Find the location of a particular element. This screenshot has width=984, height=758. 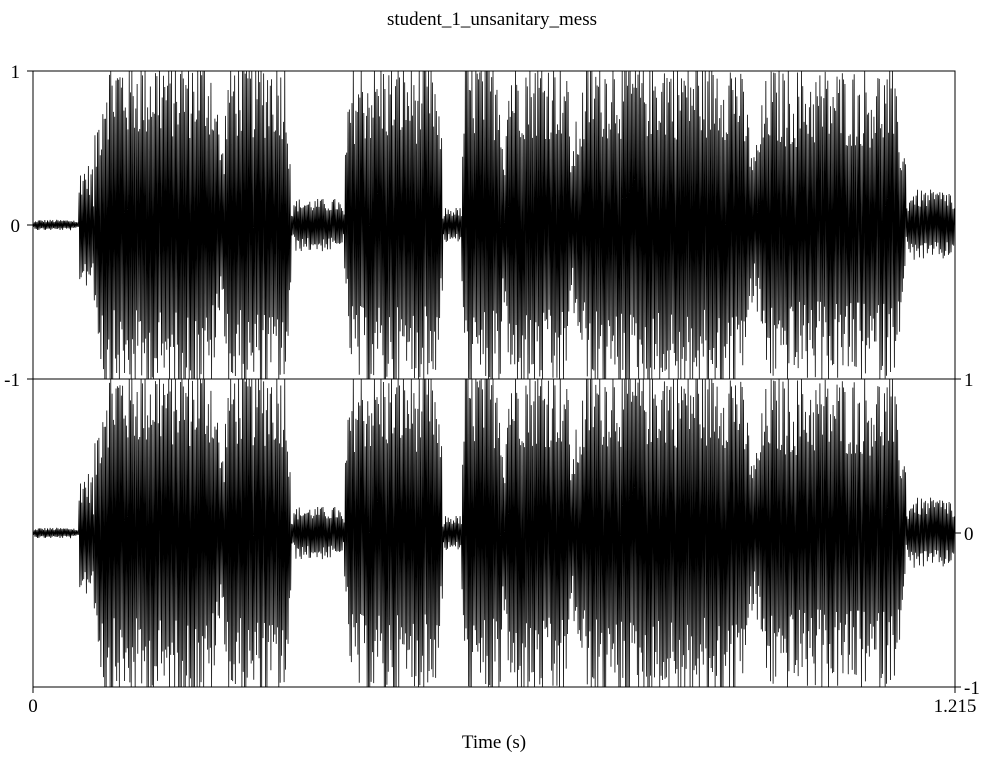

ch1-y-tick-top: 1 is located at coordinates (16, 72).